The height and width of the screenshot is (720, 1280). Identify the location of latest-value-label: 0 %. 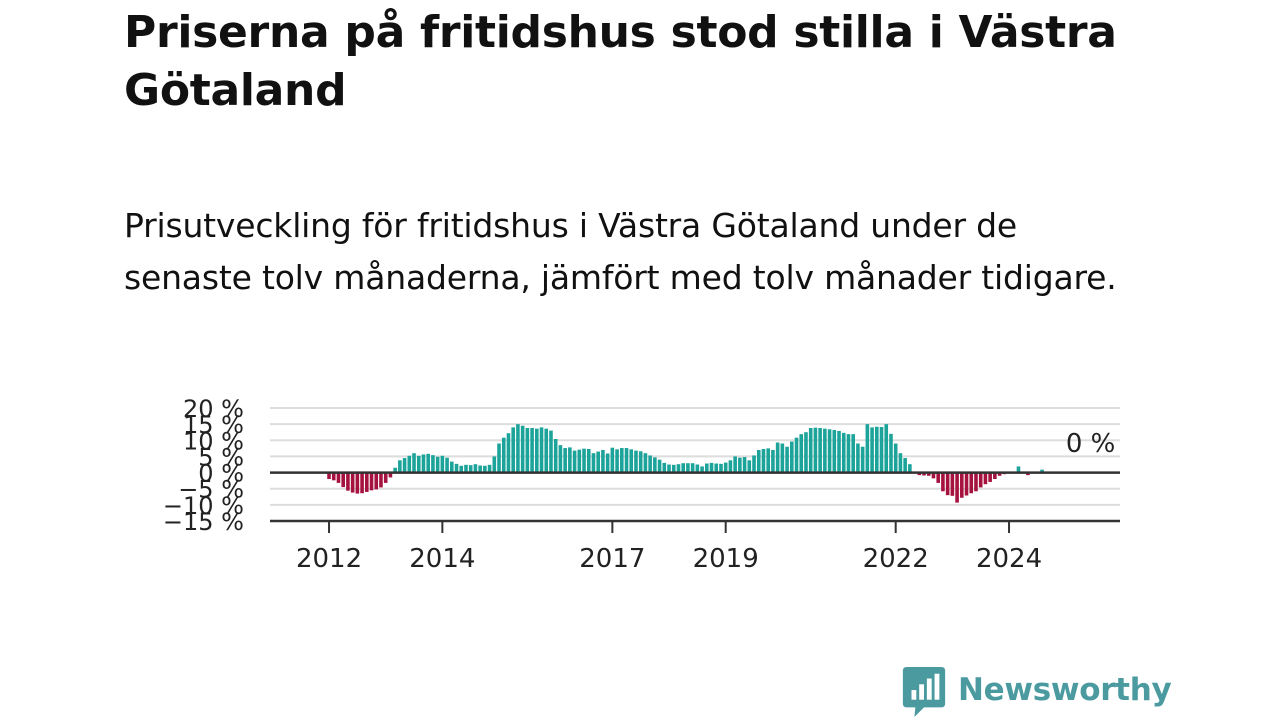
(1091, 444).